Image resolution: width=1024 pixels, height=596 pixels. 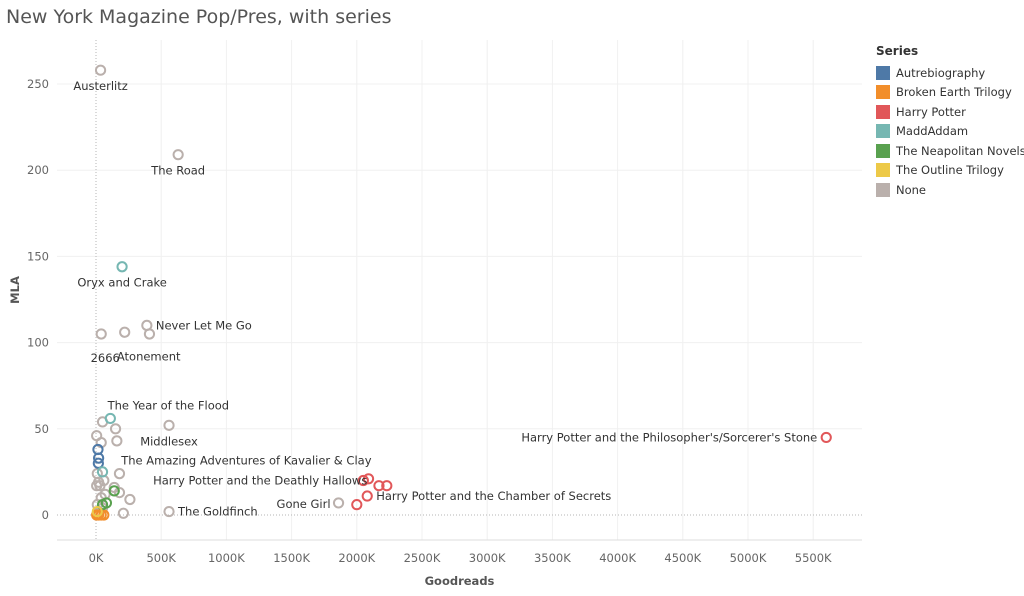 I want to click on point-label: Never Let Me Go, so click(x=204, y=325).